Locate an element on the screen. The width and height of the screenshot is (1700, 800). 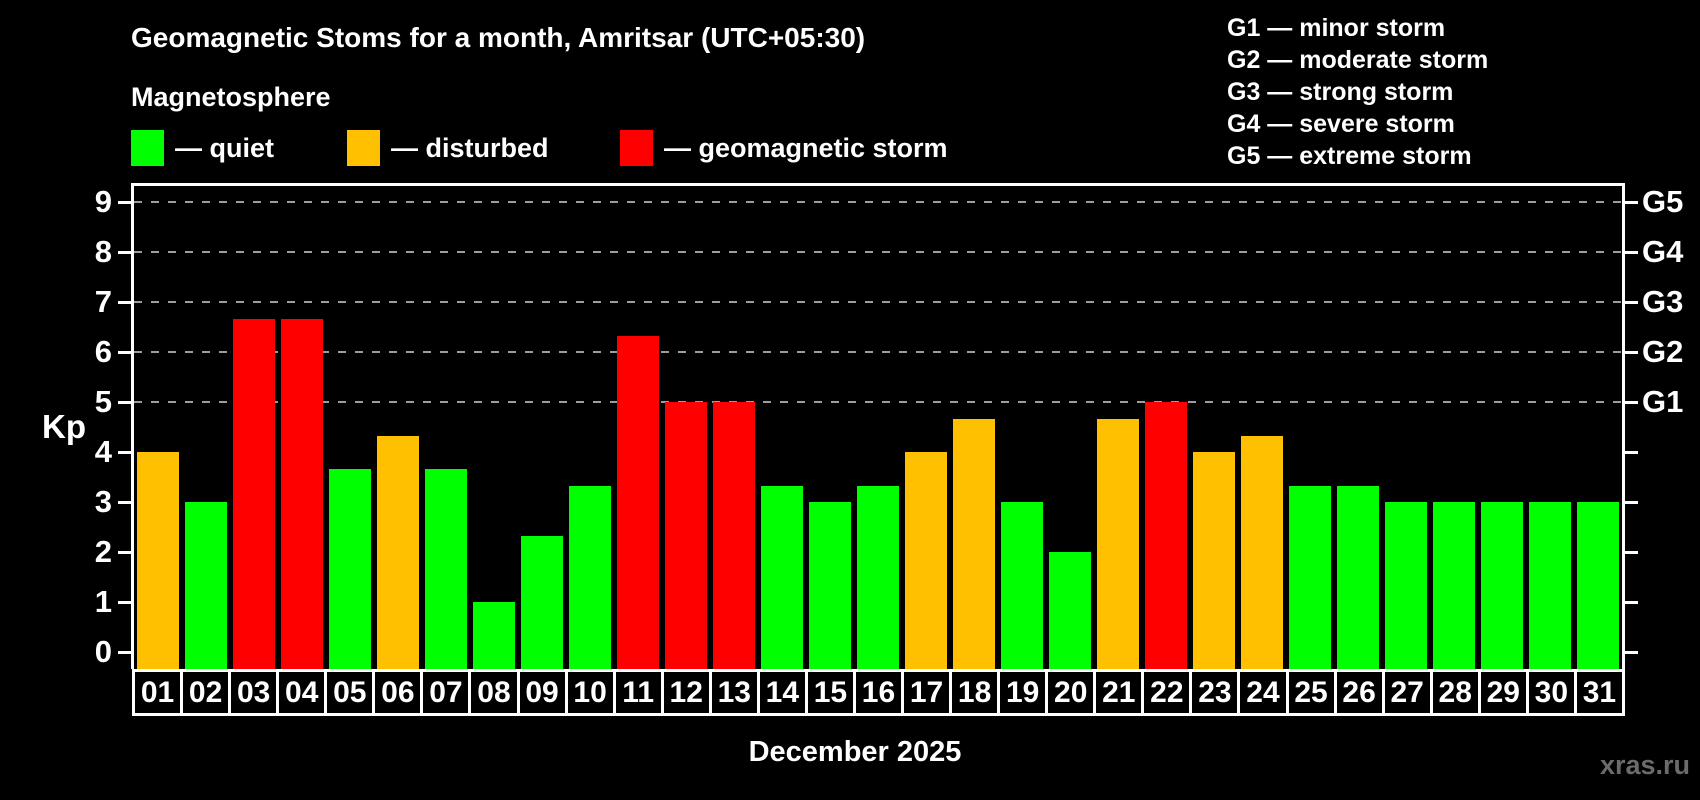
y-axis-label-9: 9 is located at coordinates (103, 201).